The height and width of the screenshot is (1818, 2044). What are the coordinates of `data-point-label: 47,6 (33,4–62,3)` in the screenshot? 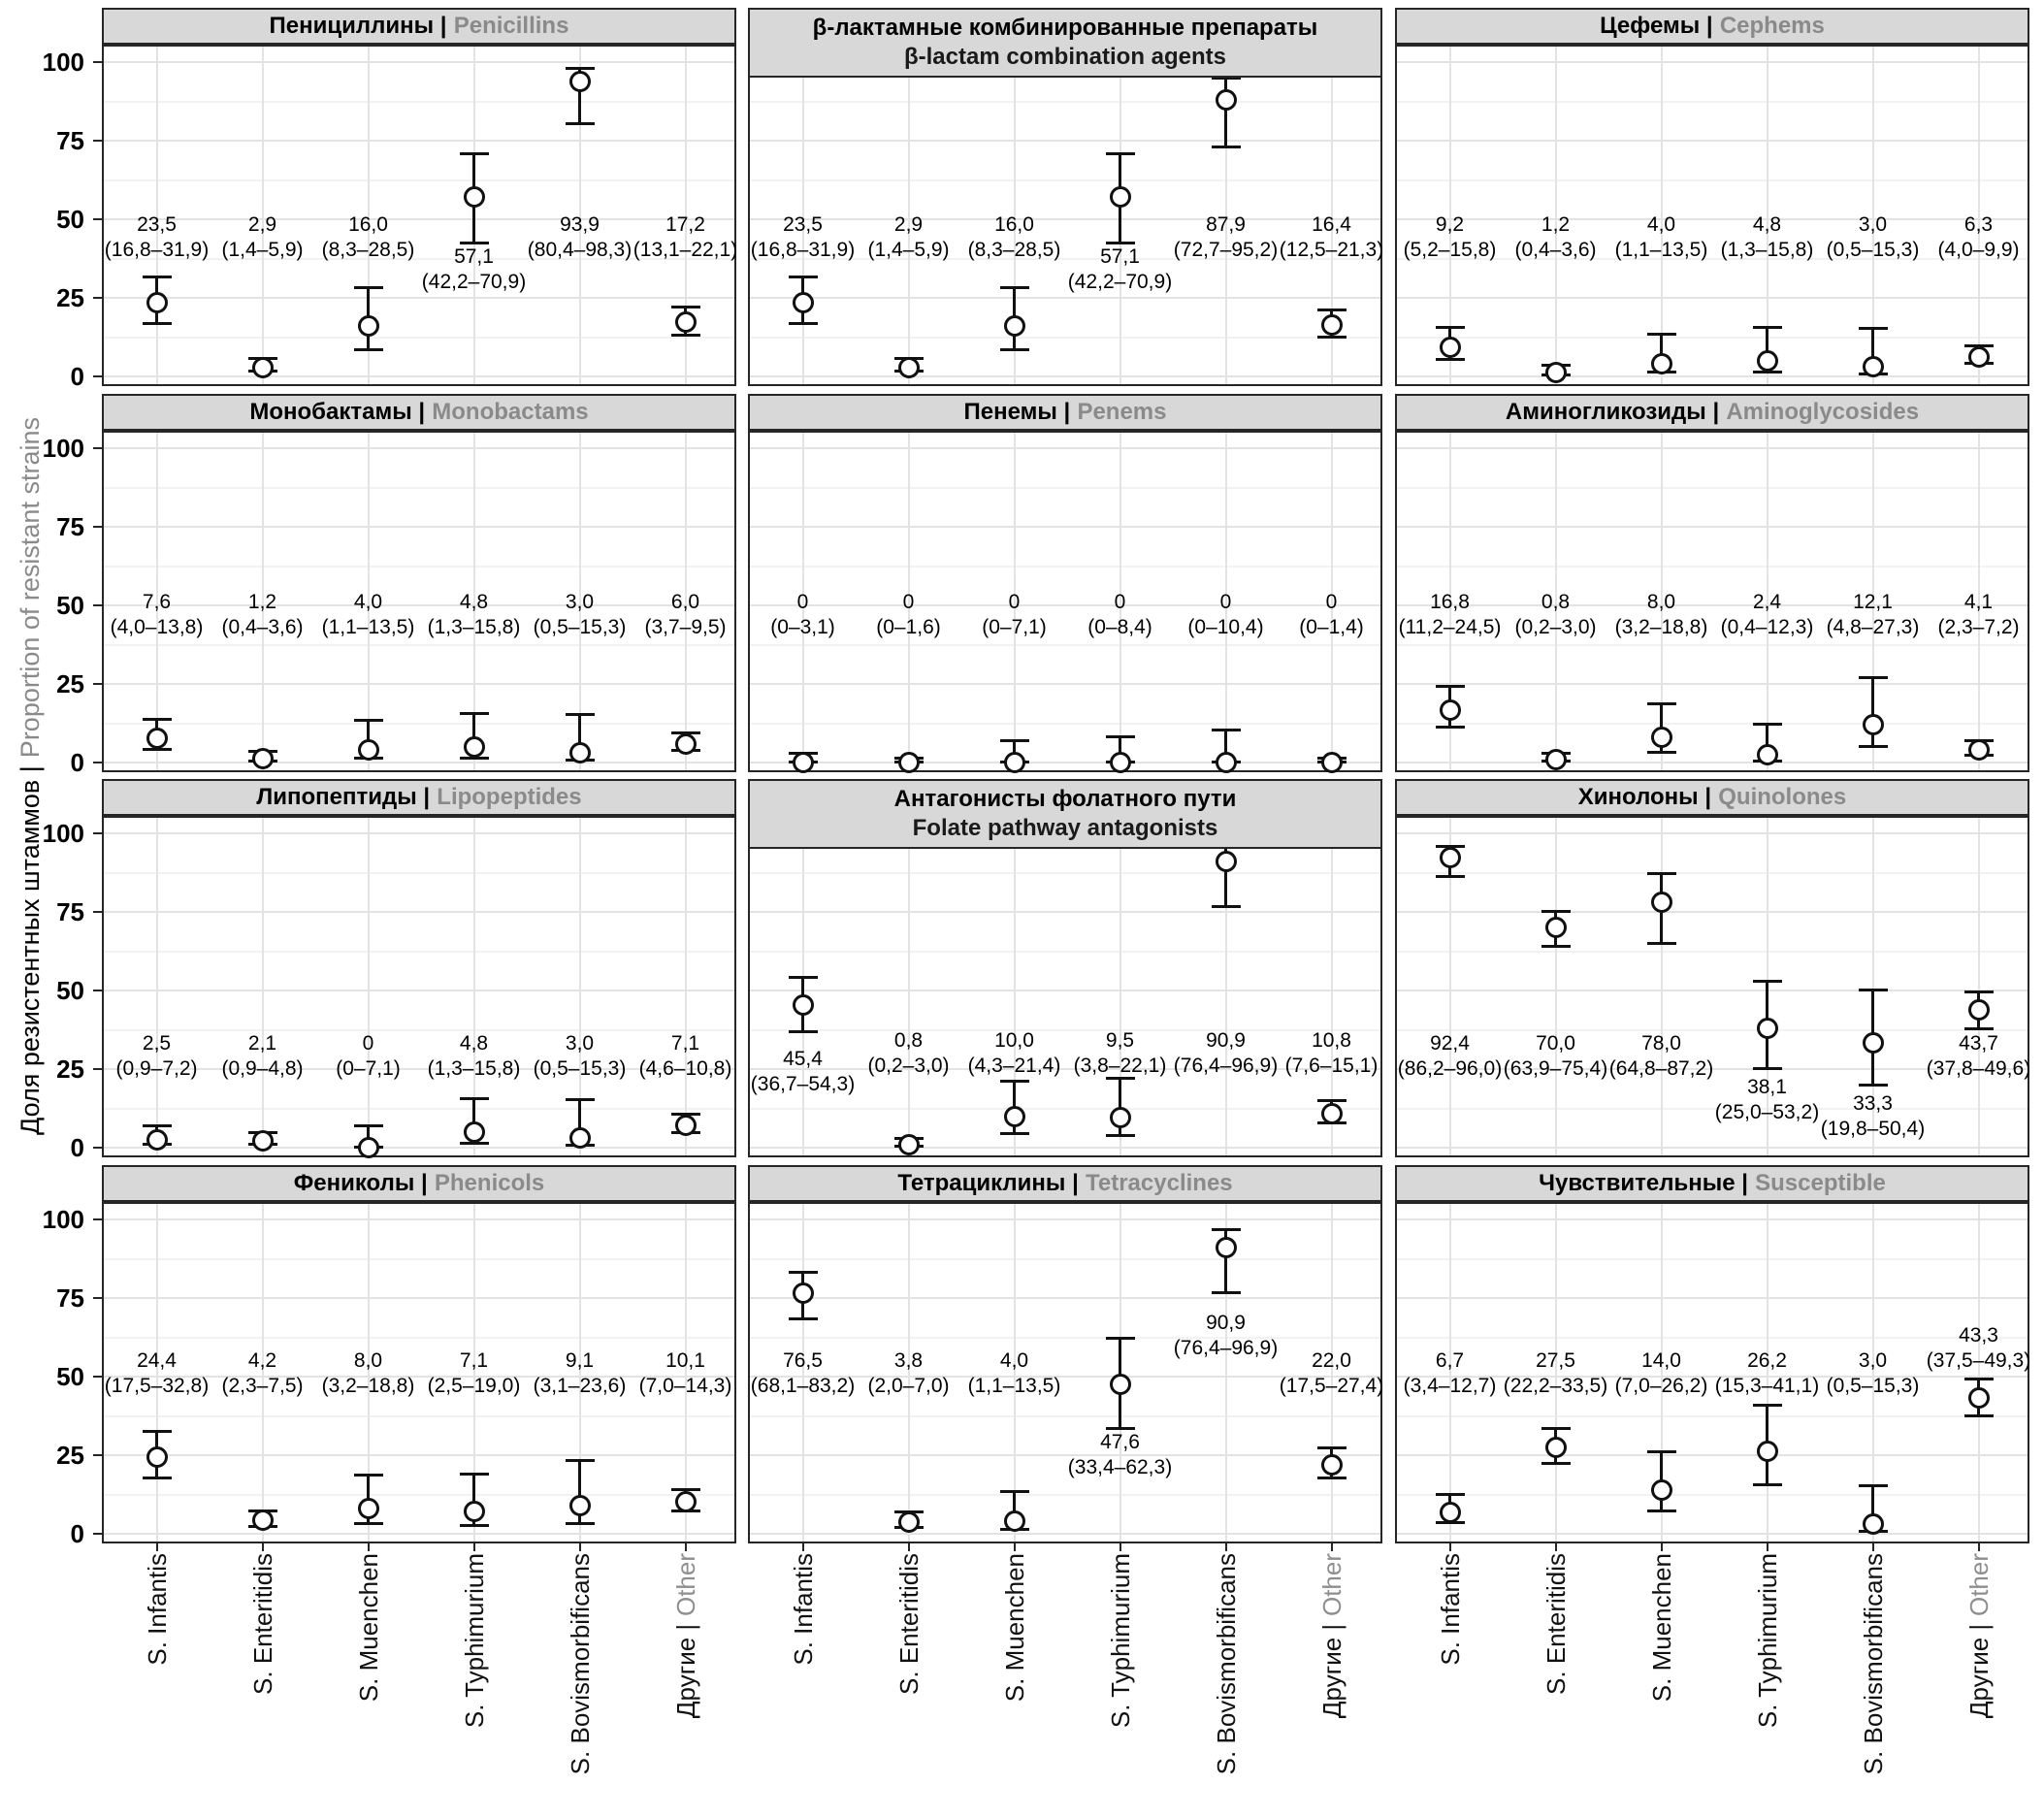 It's located at (1120, 1455).